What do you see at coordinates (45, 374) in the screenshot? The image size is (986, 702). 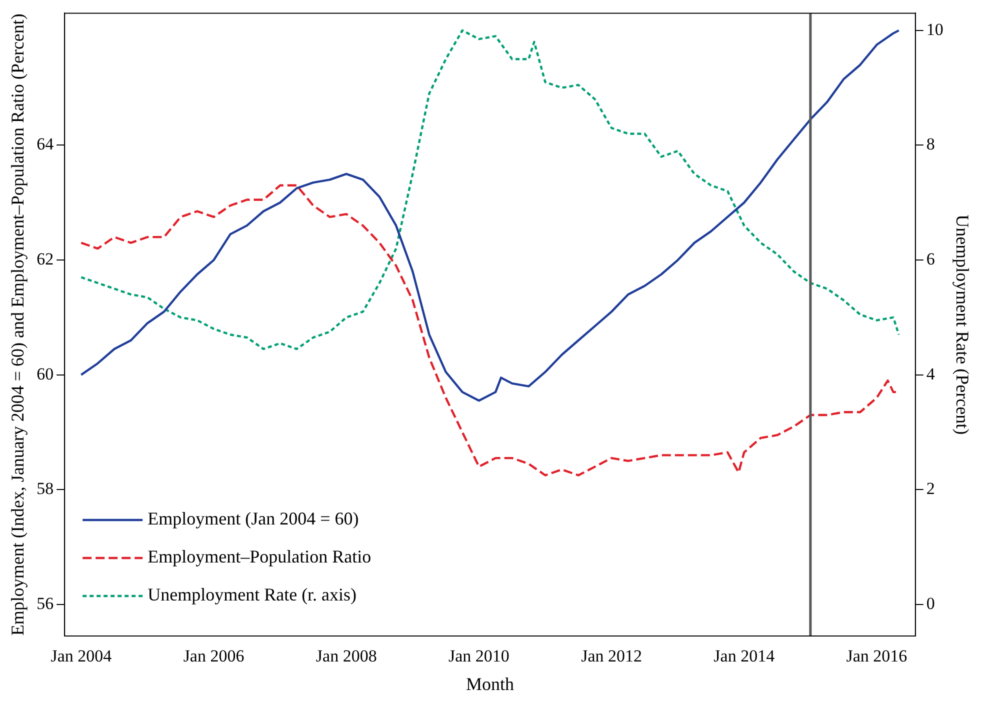 I see `y-tick-label: 60` at bounding box center [45, 374].